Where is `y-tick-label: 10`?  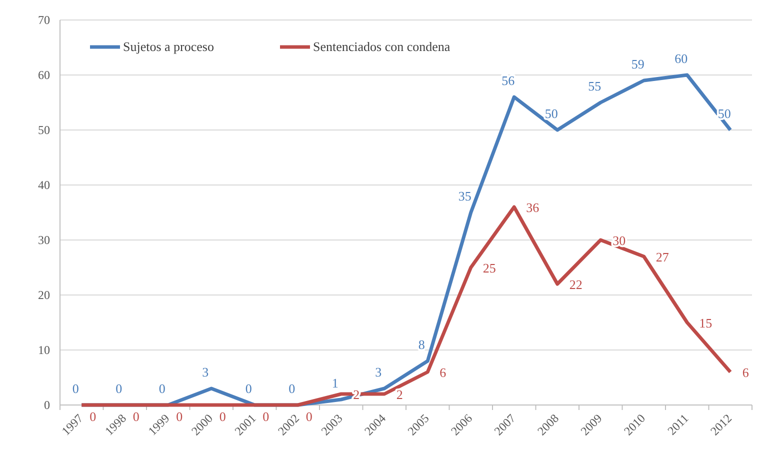 y-tick-label: 10 is located at coordinates (44, 350).